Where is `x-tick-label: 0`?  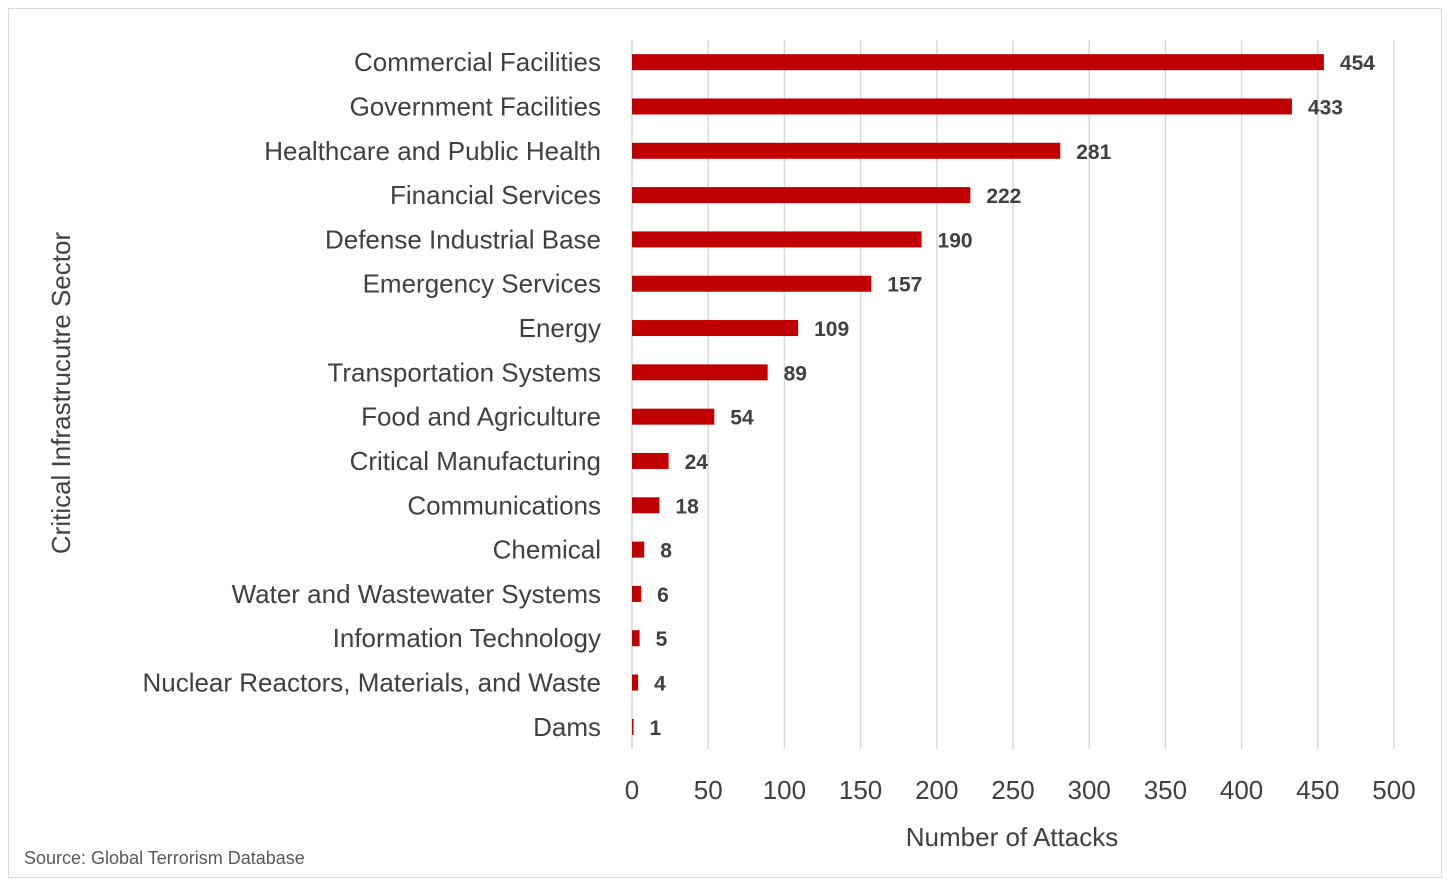 x-tick-label: 0 is located at coordinates (632, 790).